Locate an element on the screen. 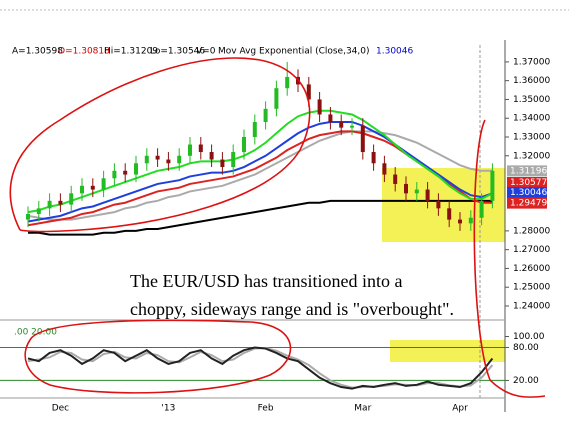  y-tick-label: 1.35000 is located at coordinates (531, 100).